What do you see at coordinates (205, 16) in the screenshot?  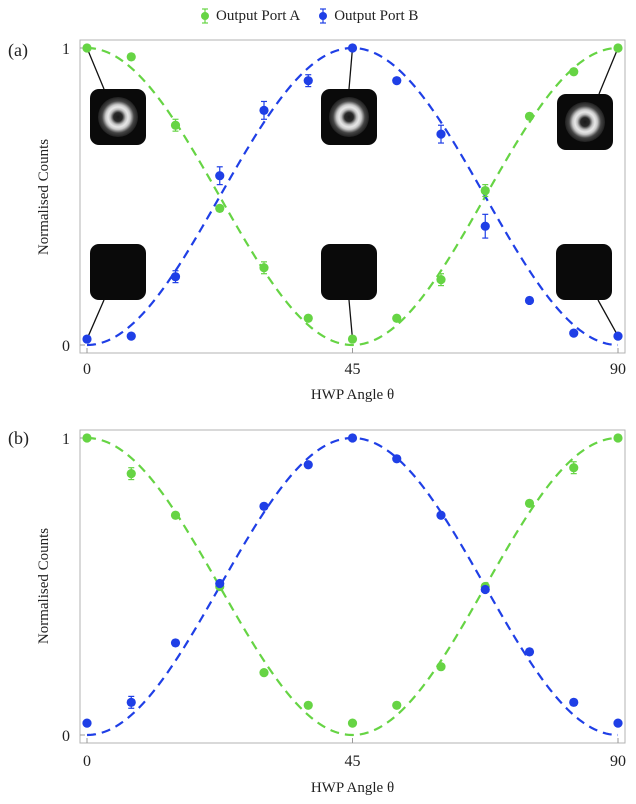 I see `legend-marker-port-a` at bounding box center [205, 16].